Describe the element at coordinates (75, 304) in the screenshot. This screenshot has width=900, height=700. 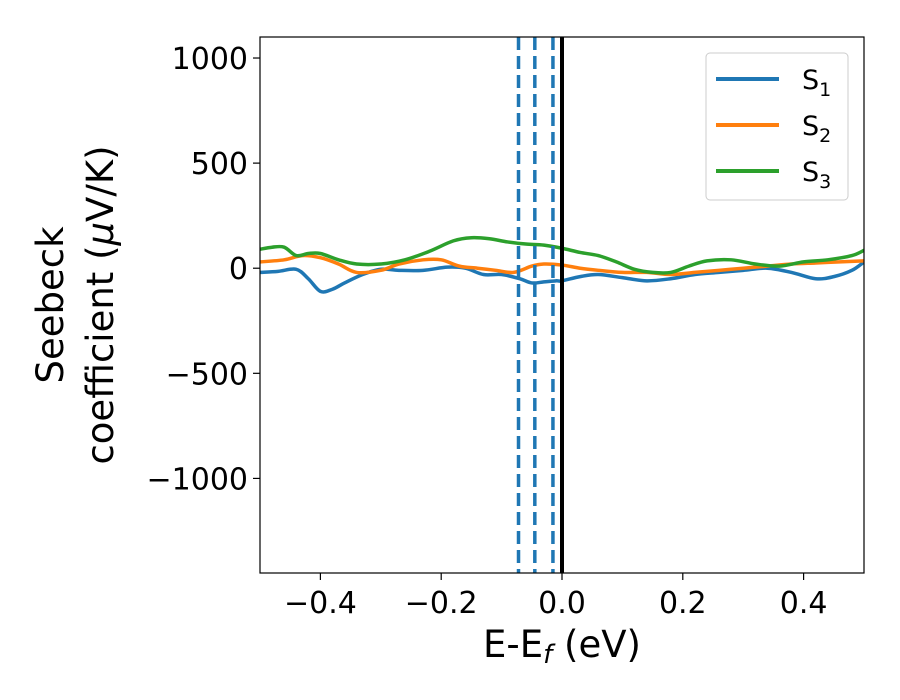
I see `y-axis-label: Seebeck coefficient (μV/K)` at that location.